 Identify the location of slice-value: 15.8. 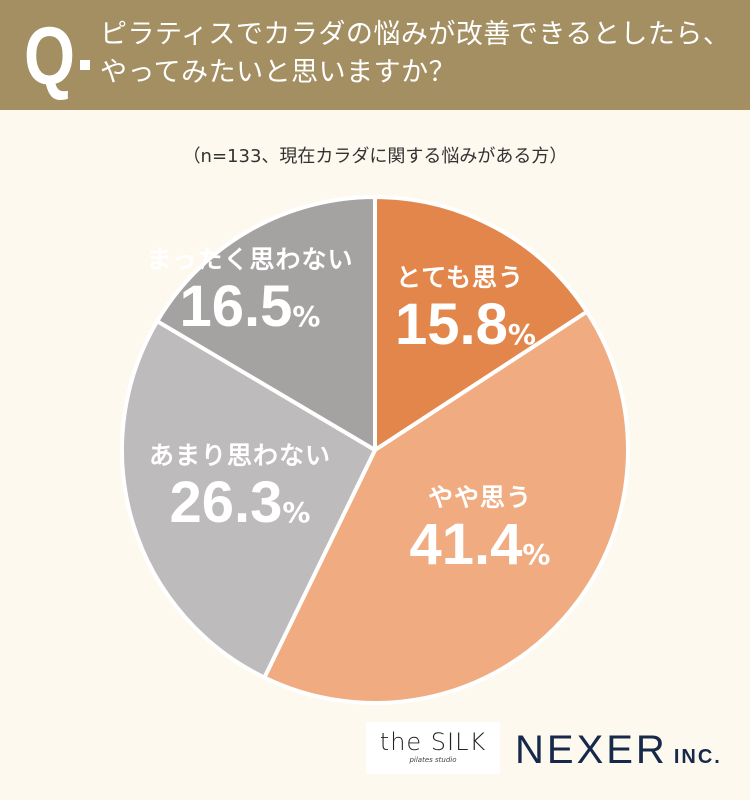
(451, 324).